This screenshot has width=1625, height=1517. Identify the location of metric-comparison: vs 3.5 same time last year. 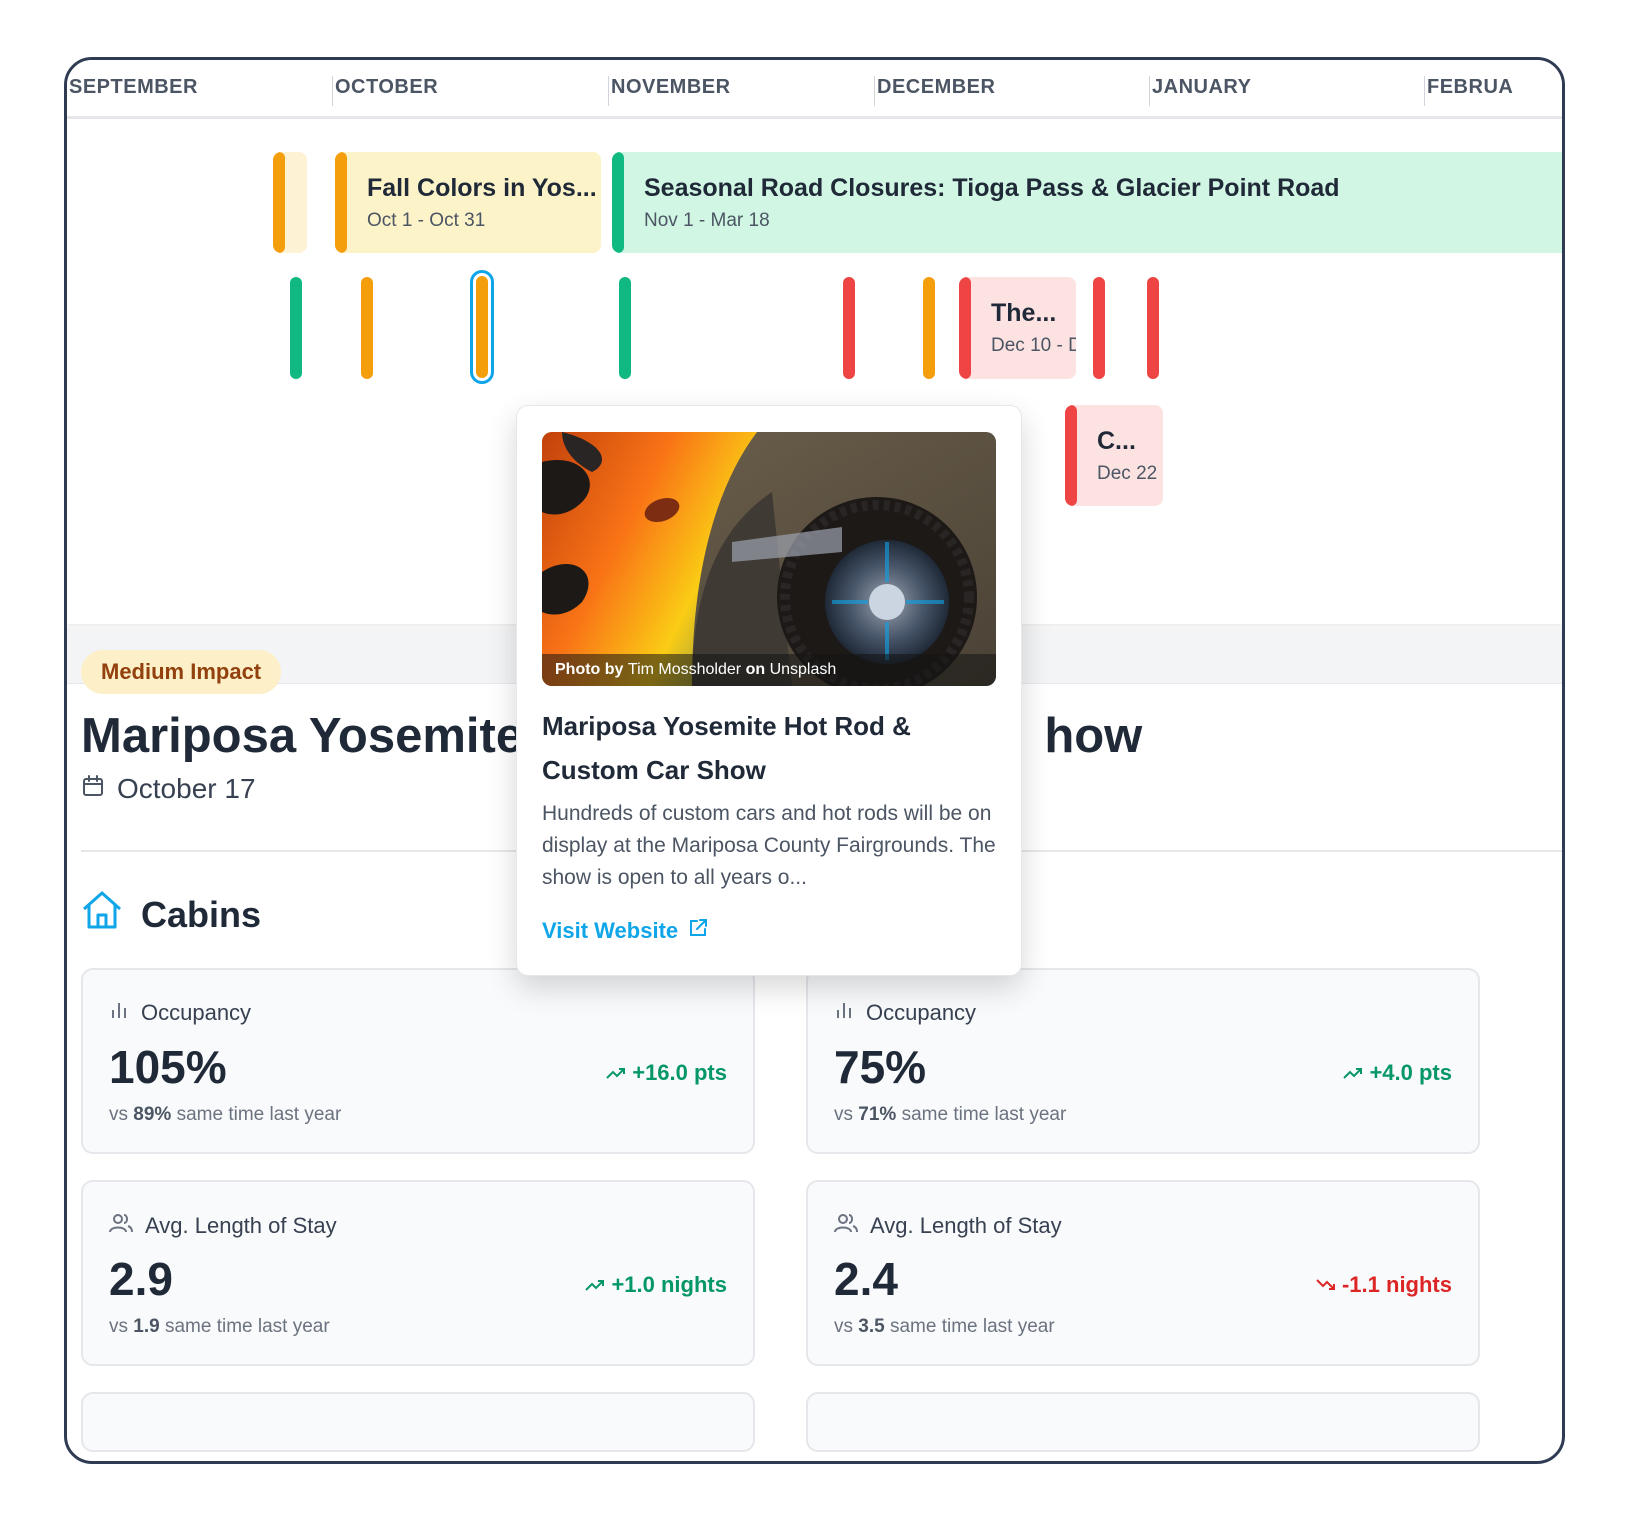
(944, 1327).